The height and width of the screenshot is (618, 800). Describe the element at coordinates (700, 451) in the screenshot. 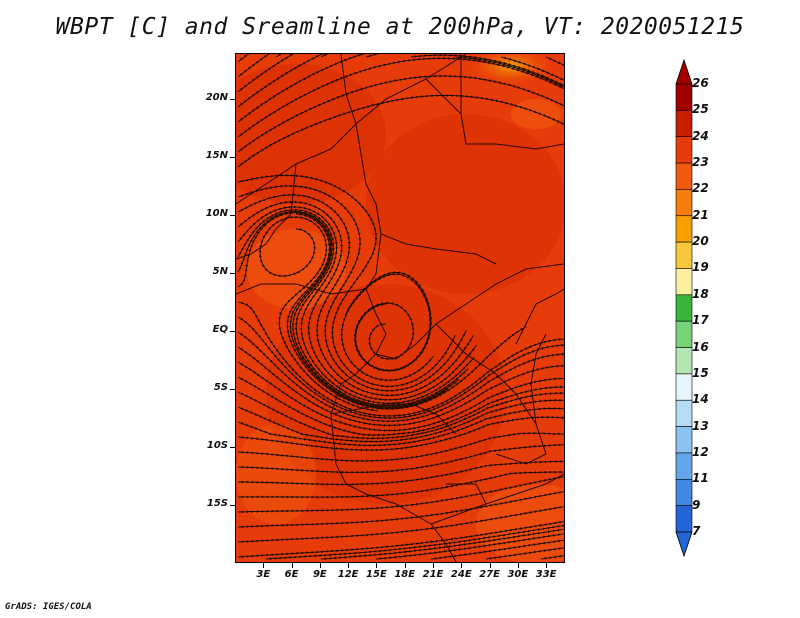

I see `colorbar-label: 12` at that location.